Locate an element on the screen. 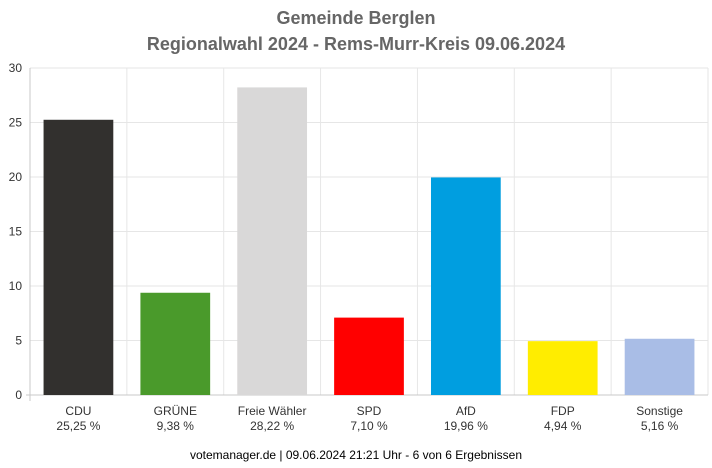  y-tick-label: 0 is located at coordinates (18, 395).